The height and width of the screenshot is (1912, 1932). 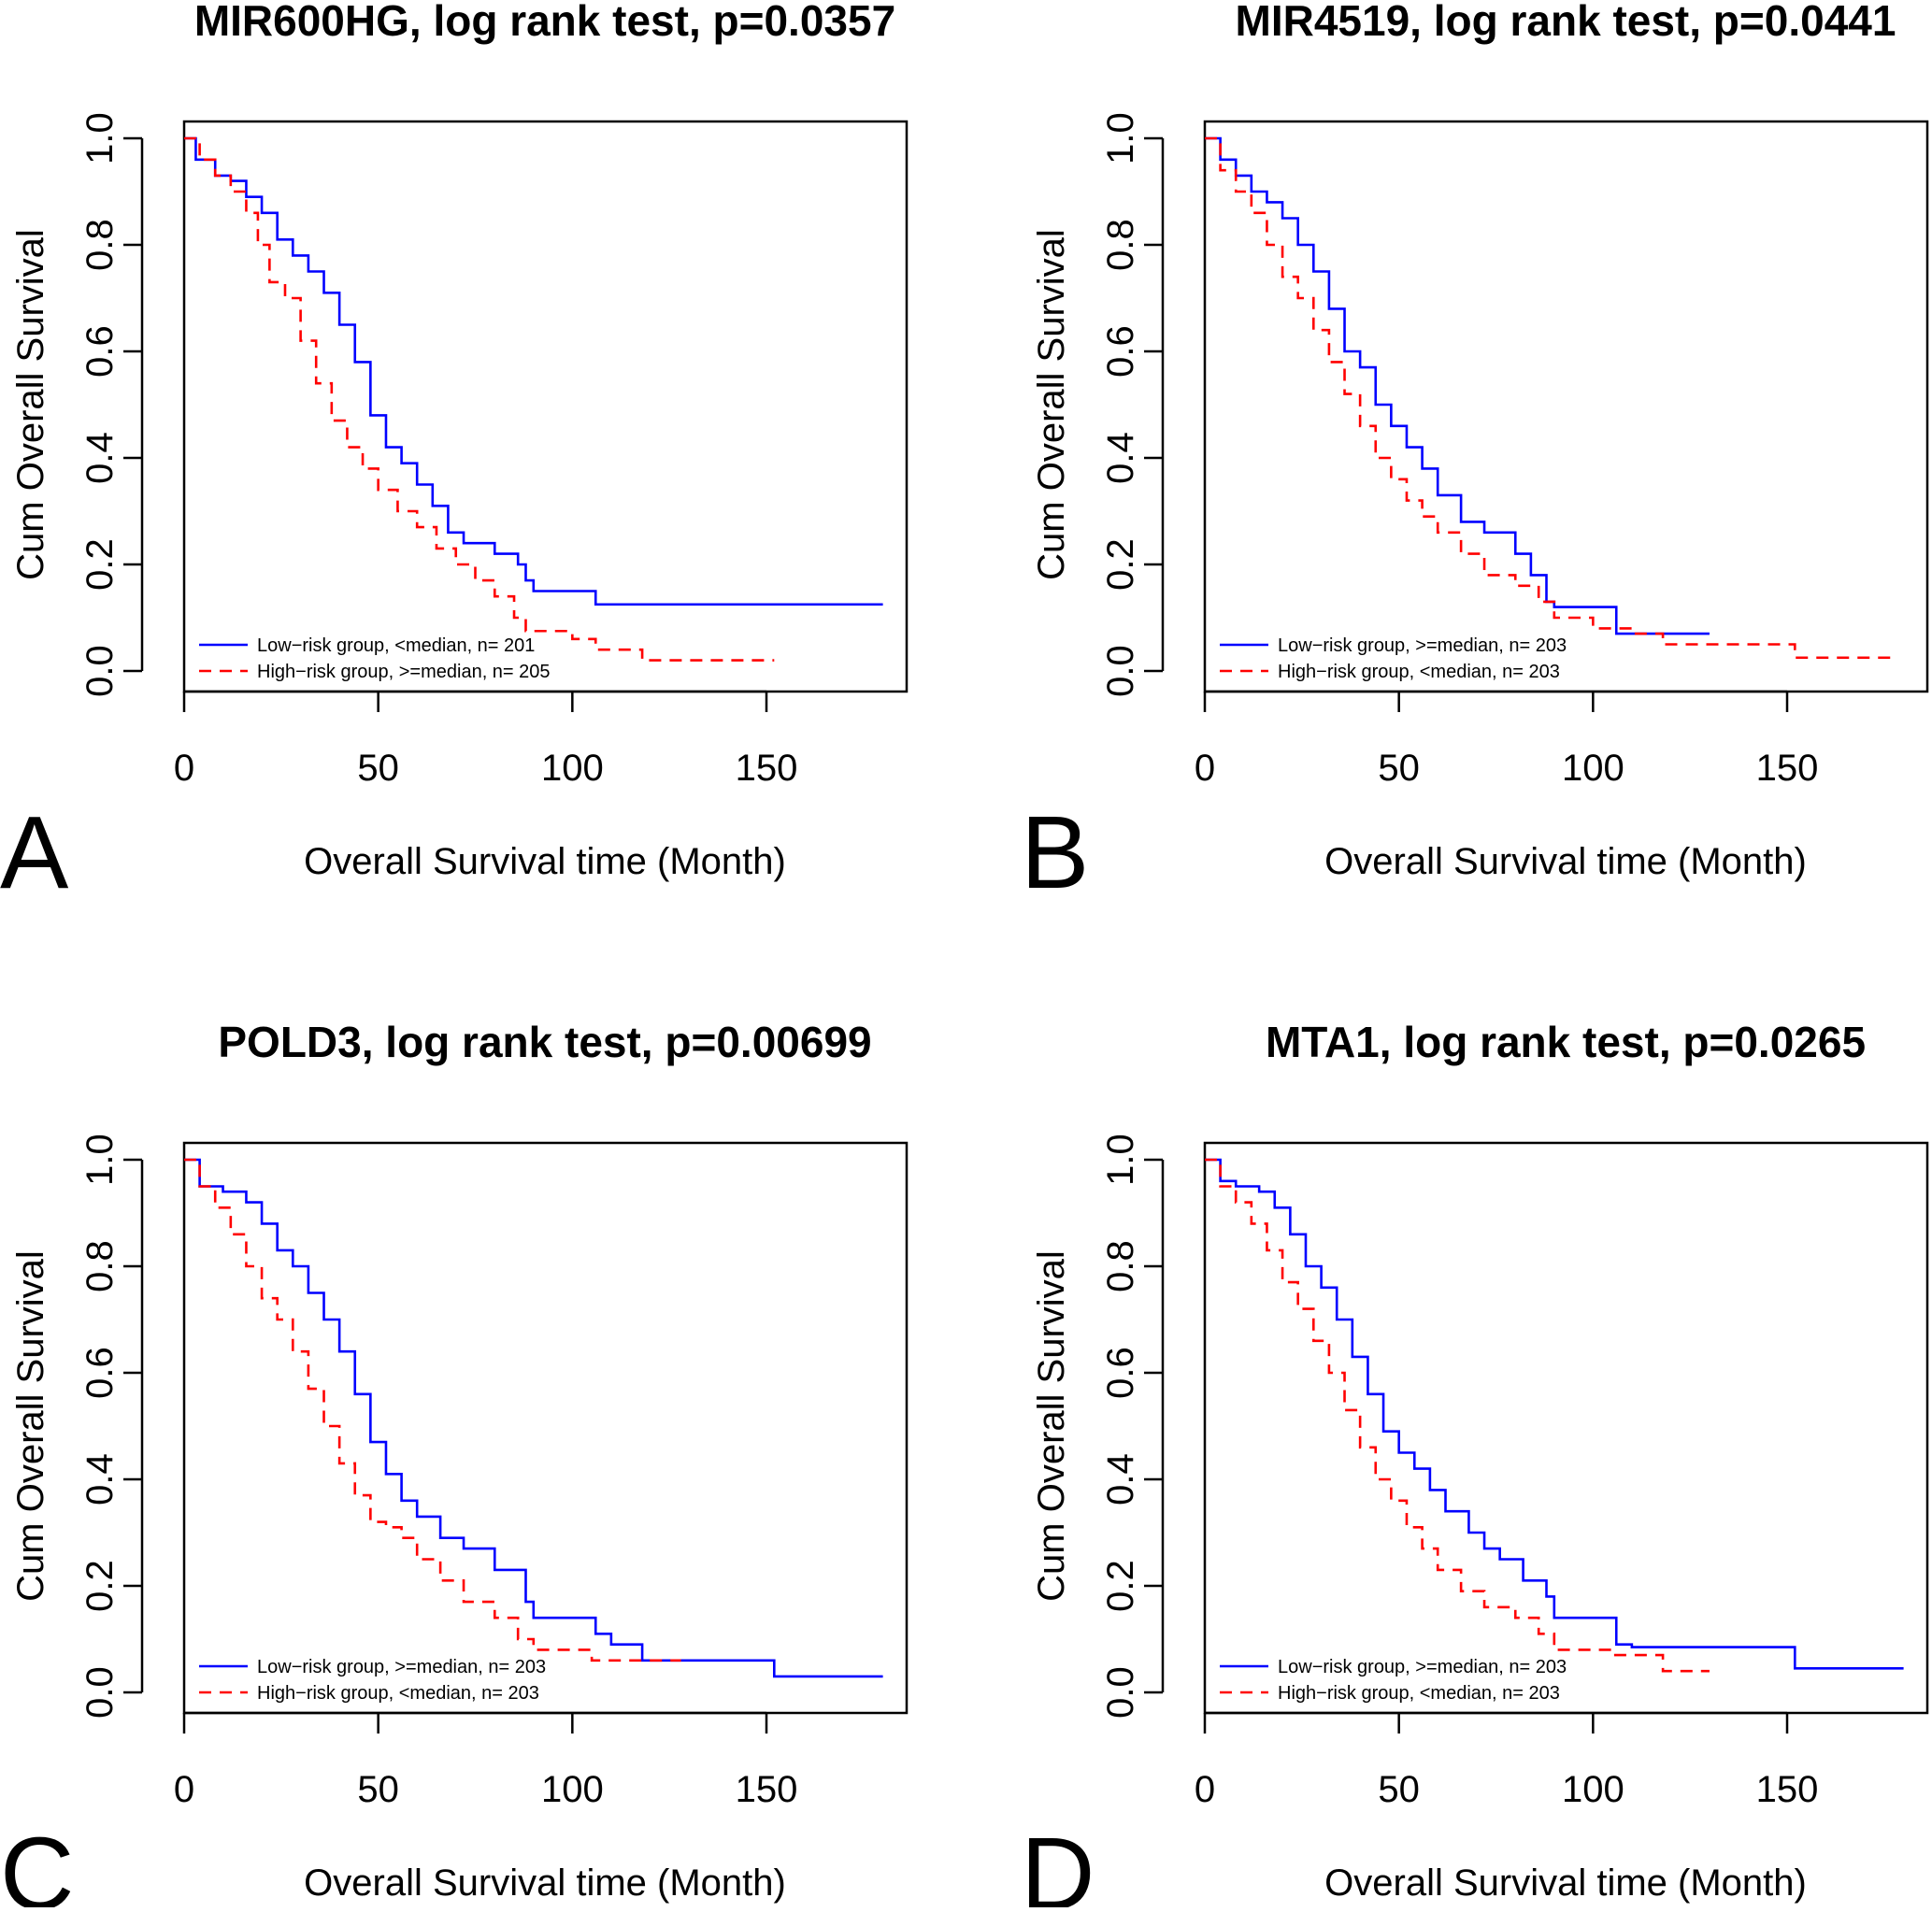 What do you see at coordinates (544, 22) in the screenshot?
I see `chart-title: MIR600HG, log rank test, p=0.0357` at bounding box center [544, 22].